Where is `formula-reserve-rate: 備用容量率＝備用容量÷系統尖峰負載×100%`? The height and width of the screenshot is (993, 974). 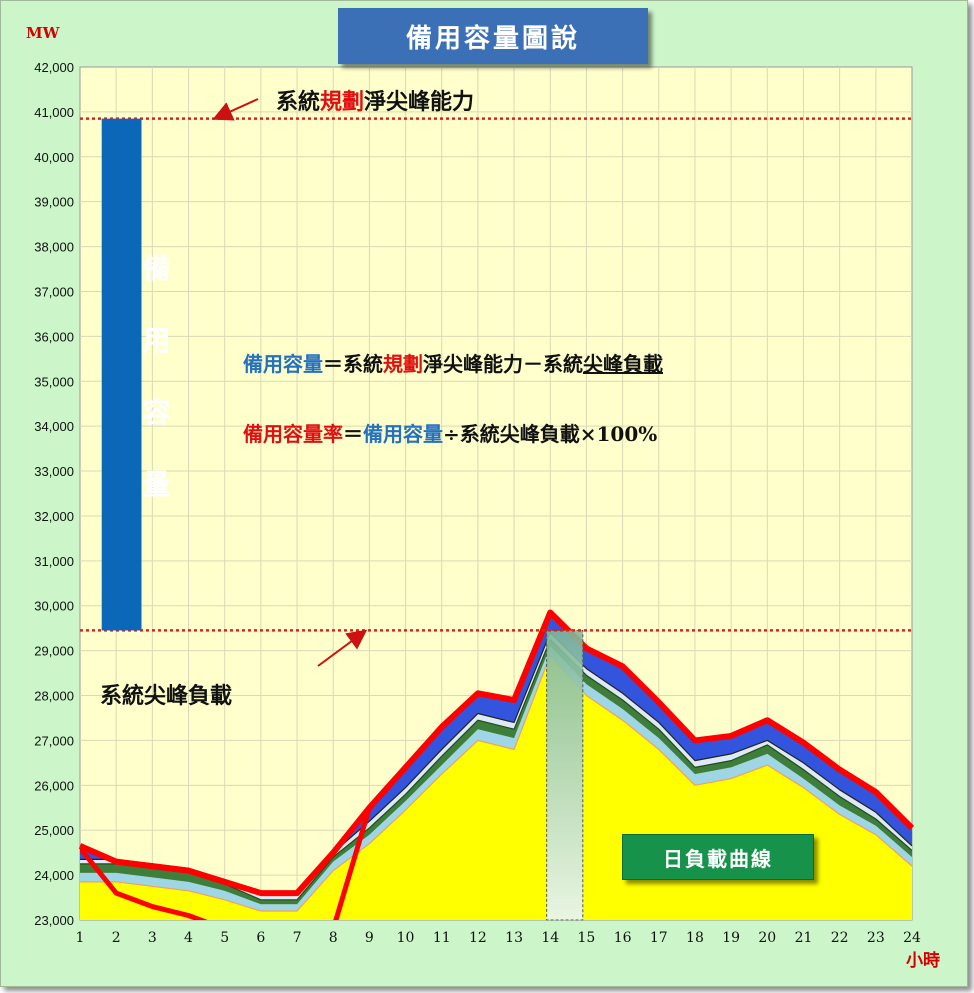 formula-reserve-rate: 備用容量率＝備用容量÷系統尖峰負載×100% is located at coordinates (450, 432).